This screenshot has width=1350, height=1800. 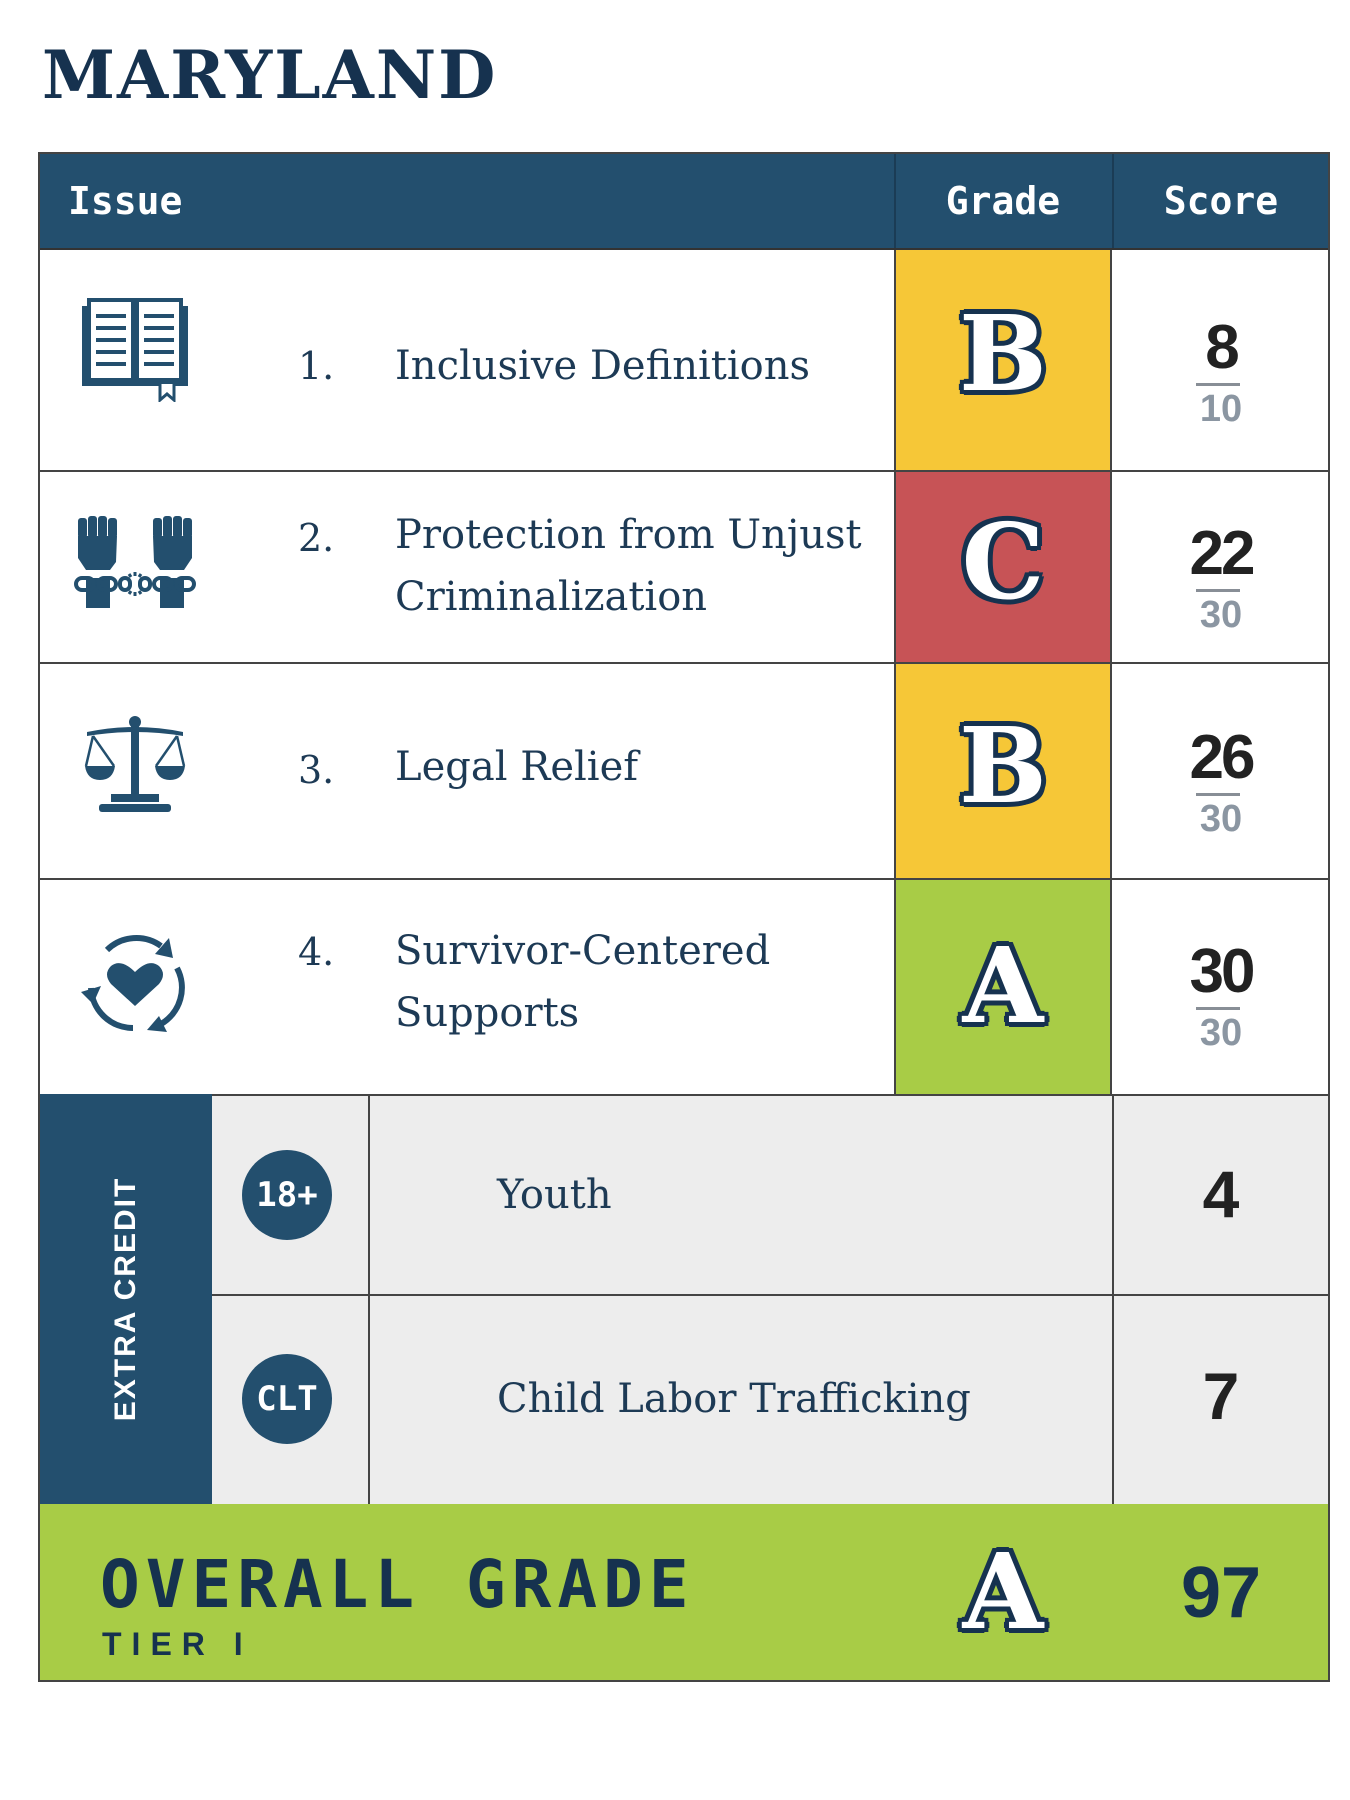 I want to click on scales-of-justice-icon, so click(x=135, y=764).